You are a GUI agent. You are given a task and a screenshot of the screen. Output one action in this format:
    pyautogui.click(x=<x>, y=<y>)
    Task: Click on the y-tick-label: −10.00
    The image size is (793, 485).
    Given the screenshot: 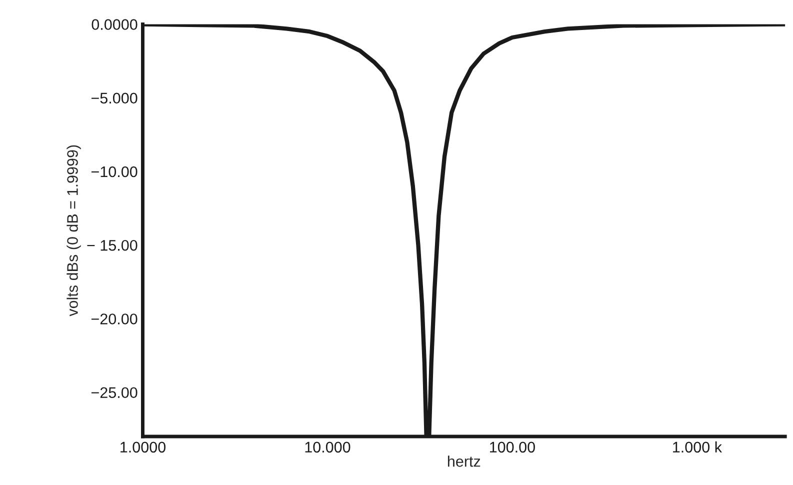 What is the action you would take?
    pyautogui.click(x=114, y=172)
    